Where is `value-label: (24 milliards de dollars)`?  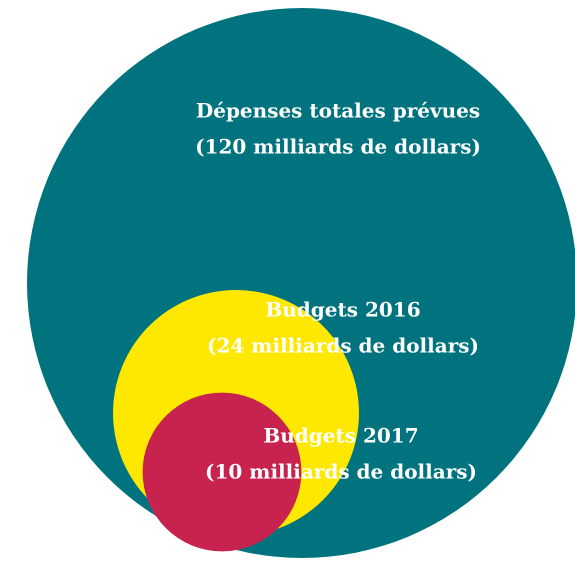
value-label: (24 milliards de dollars) is located at coordinates (343, 346).